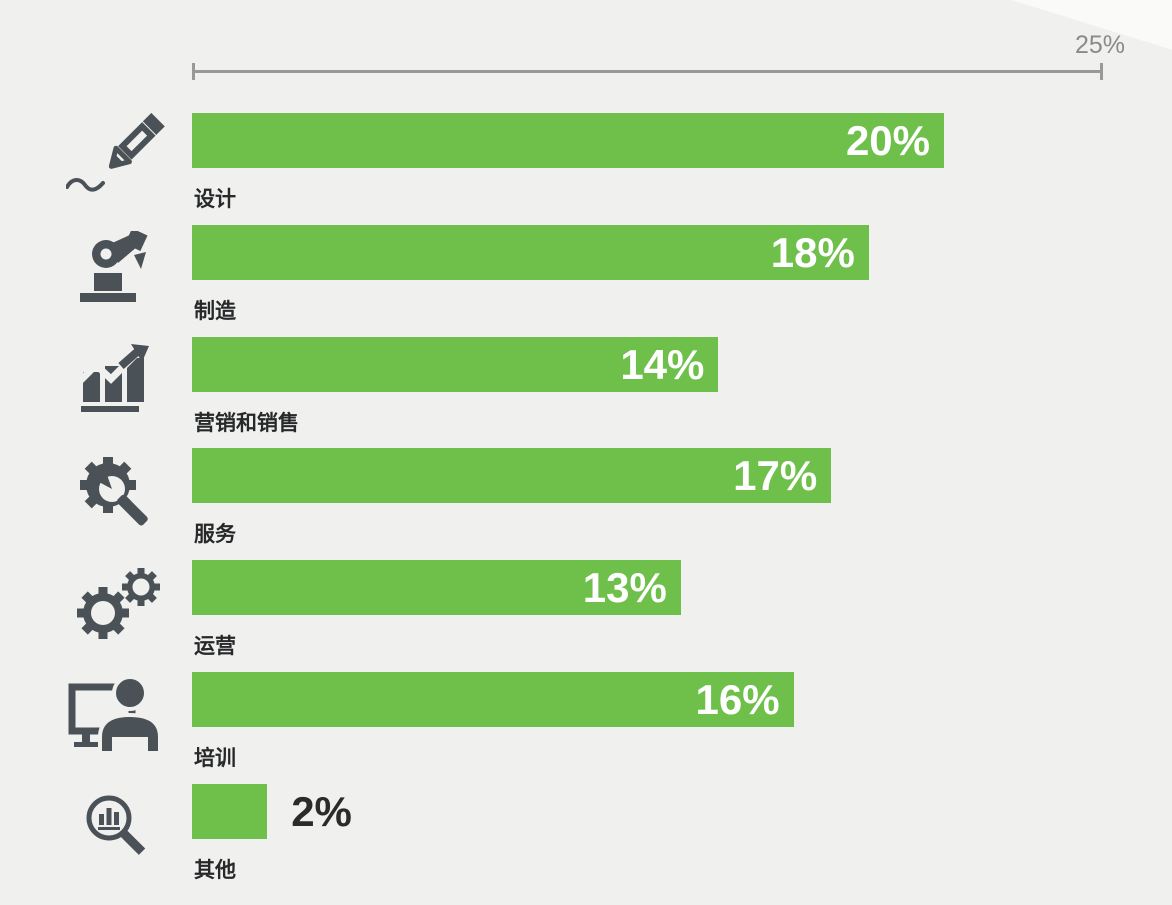 The image size is (1172, 905). What do you see at coordinates (215, 870) in the screenshot?
I see `category-label: 其他` at bounding box center [215, 870].